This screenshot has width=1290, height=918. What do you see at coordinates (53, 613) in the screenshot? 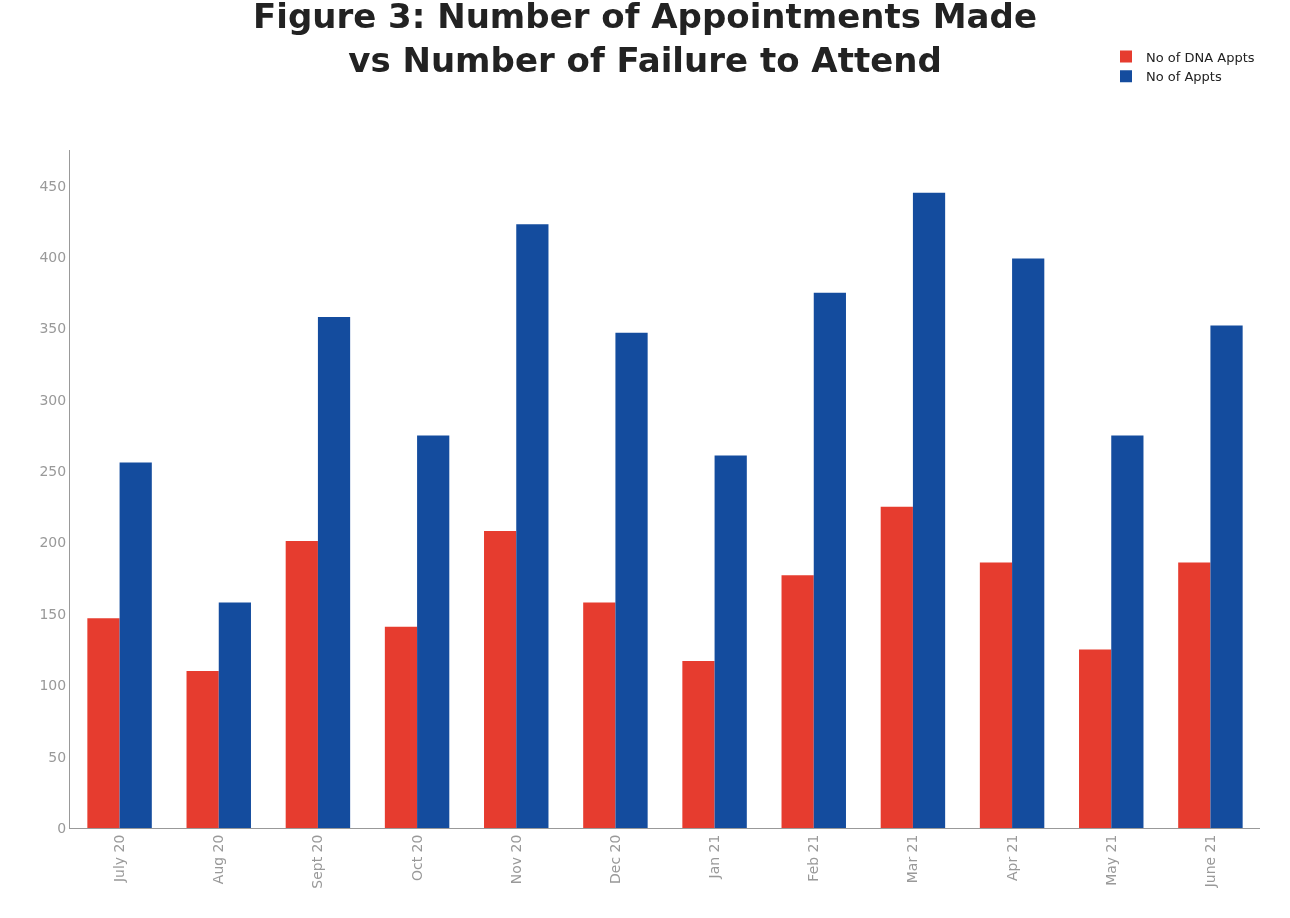
I see `y-tick-label: 150` at bounding box center [53, 613].